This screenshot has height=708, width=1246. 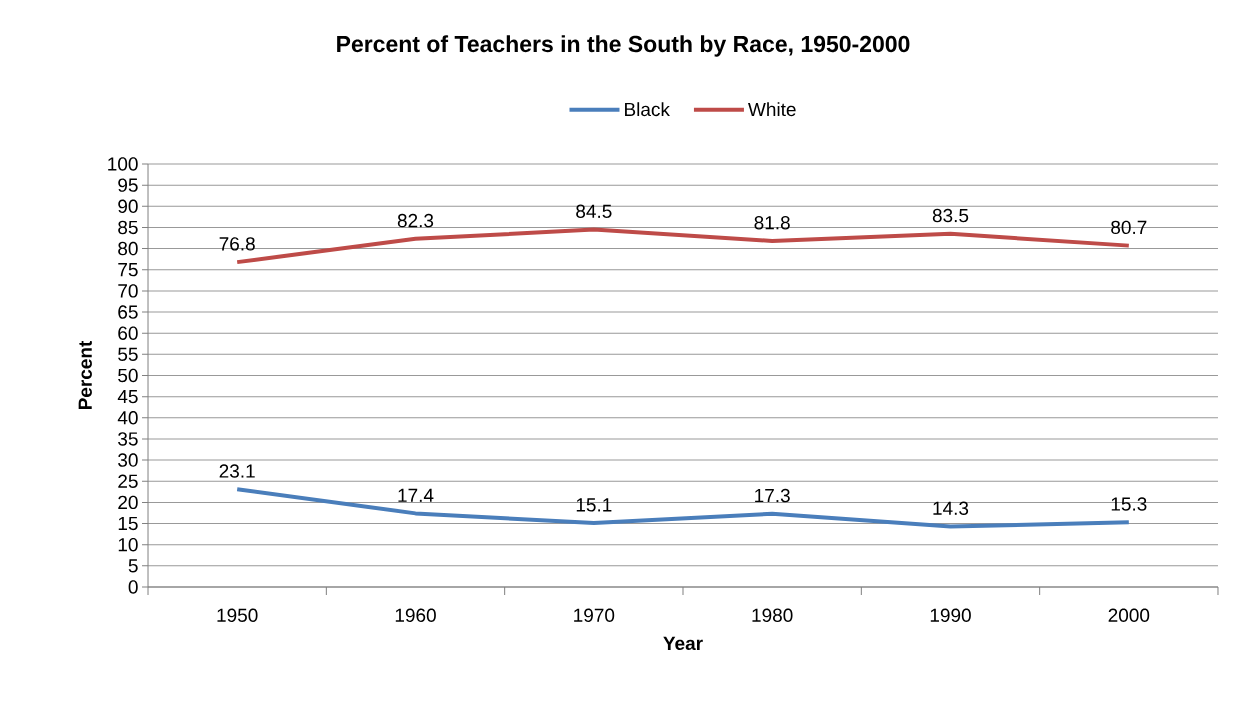 What do you see at coordinates (128, 291) in the screenshot?
I see `y-tick-label: 70` at bounding box center [128, 291].